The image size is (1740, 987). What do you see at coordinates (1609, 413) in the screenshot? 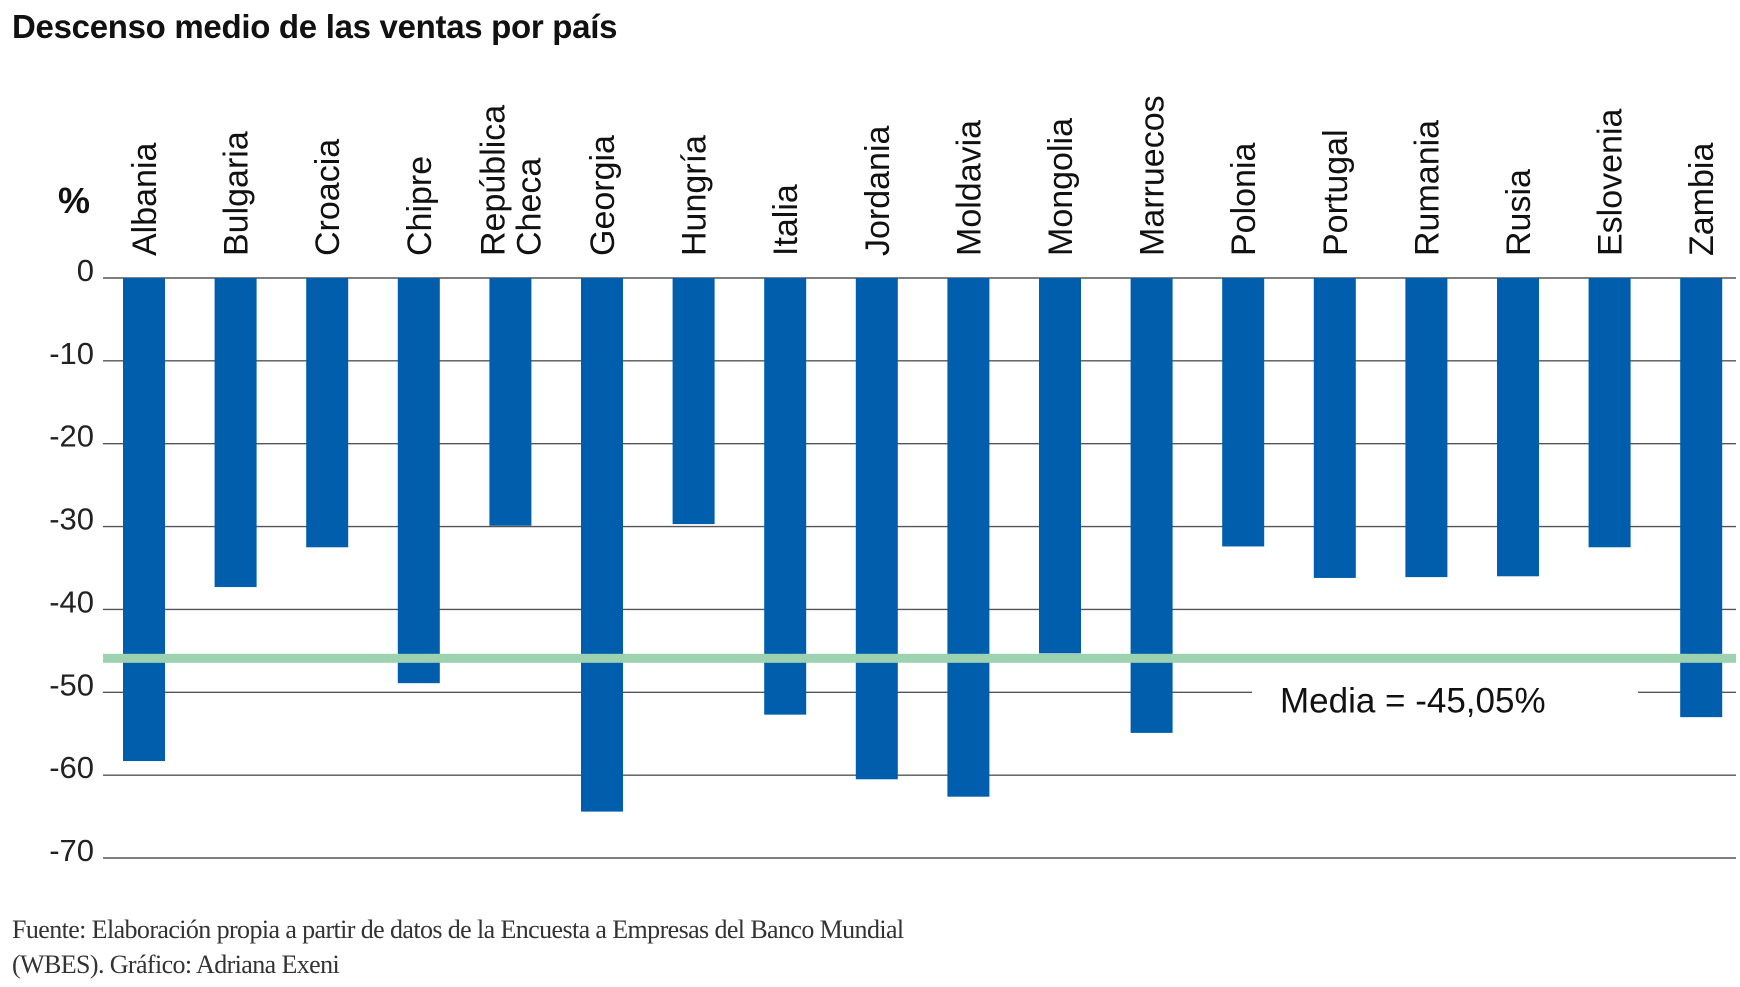
I see `bar-eslovenia` at bounding box center [1609, 413].